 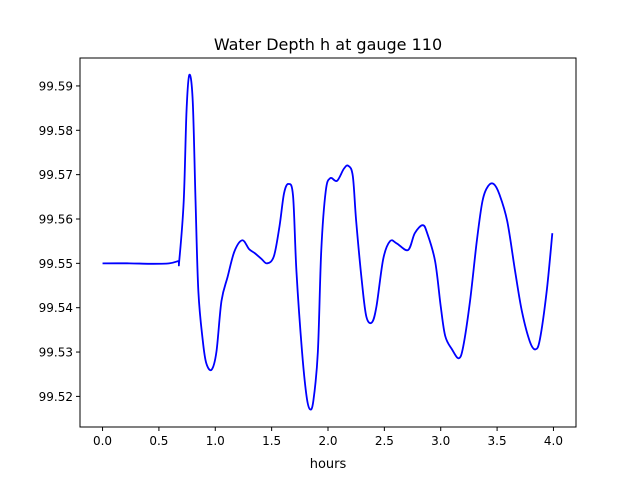 What do you see at coordinates (56, 86) in the screenshot?
I see `y-tick-label: 99.59` at bounding box center [56, 86].